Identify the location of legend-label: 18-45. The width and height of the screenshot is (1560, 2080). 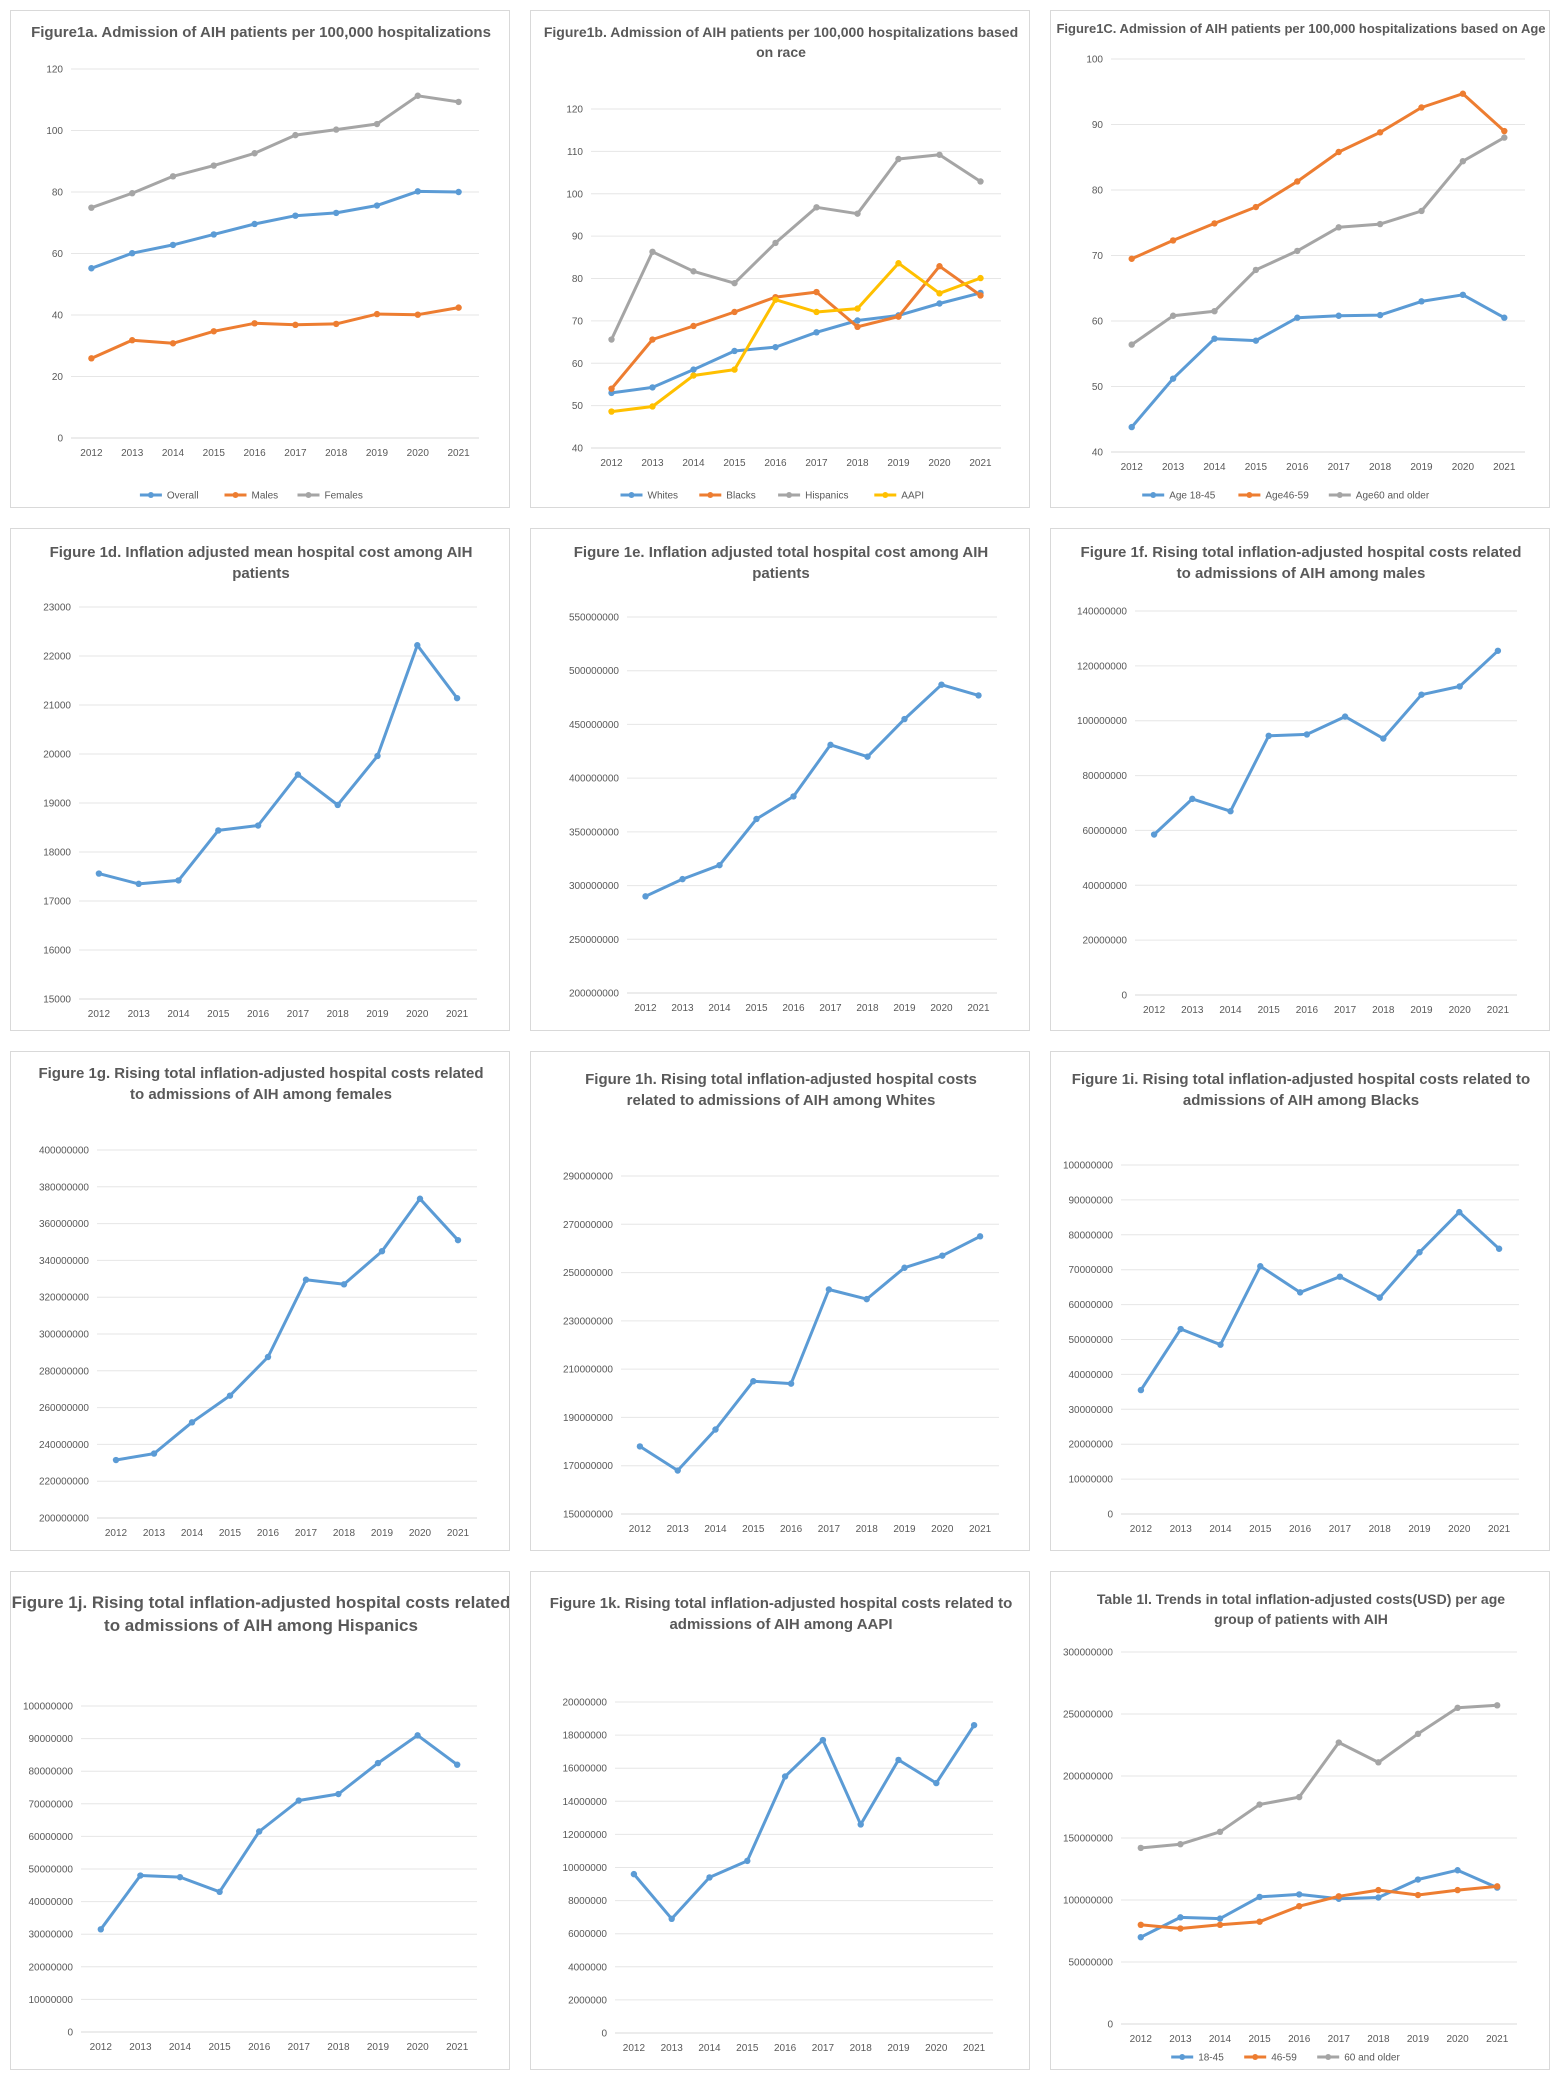
(1211, 2058).